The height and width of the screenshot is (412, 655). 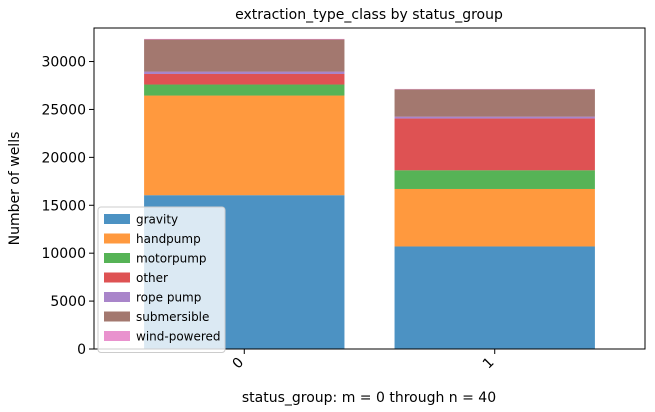 I want to click on y-axis: 0 5000 10000 15000 20000 25000 30000, so click(x=67, y=206).